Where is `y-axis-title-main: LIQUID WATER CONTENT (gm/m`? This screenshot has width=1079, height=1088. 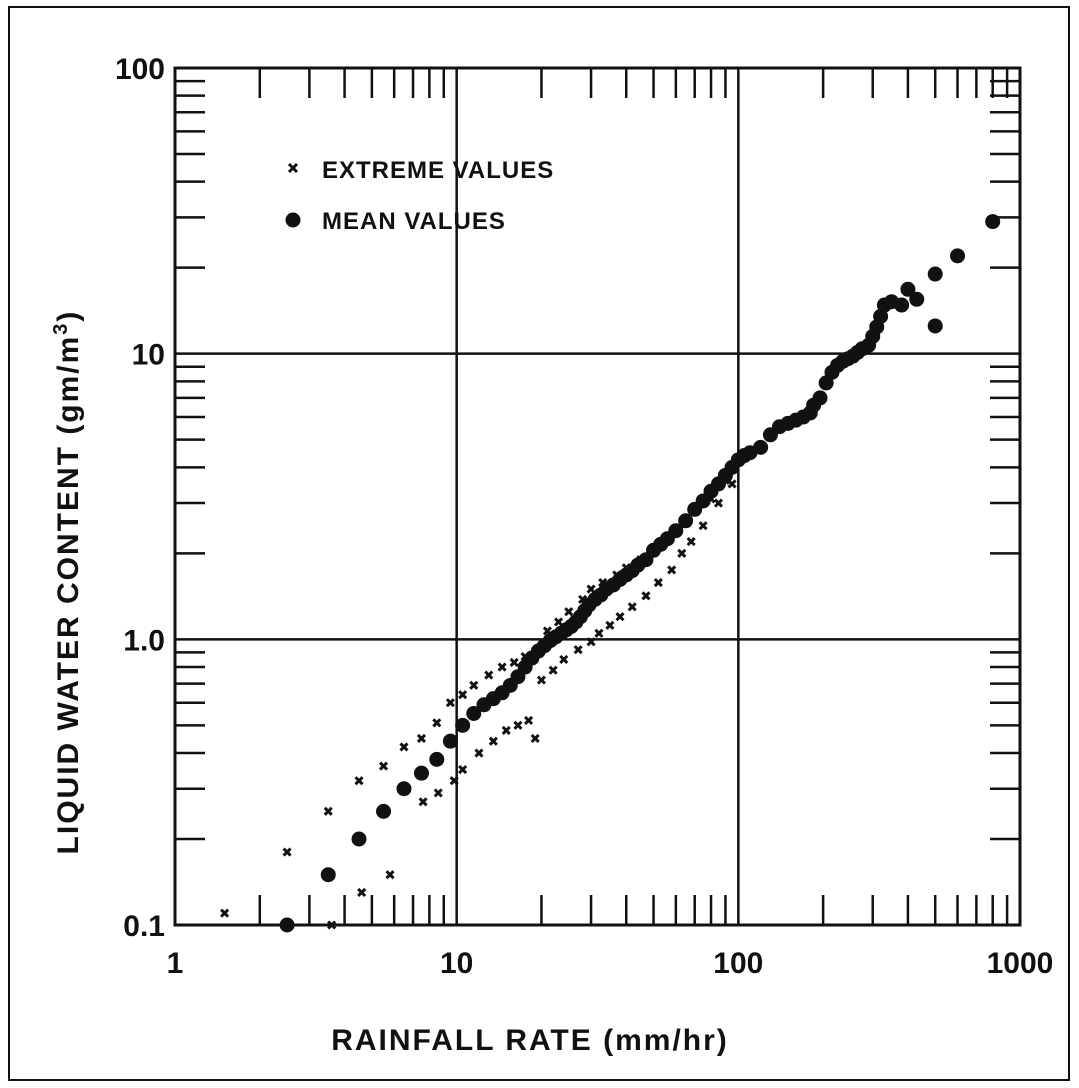 y-axis-title-main: LIQUID WATER CONTENT (gm/m is located at coordinates (68, 595).